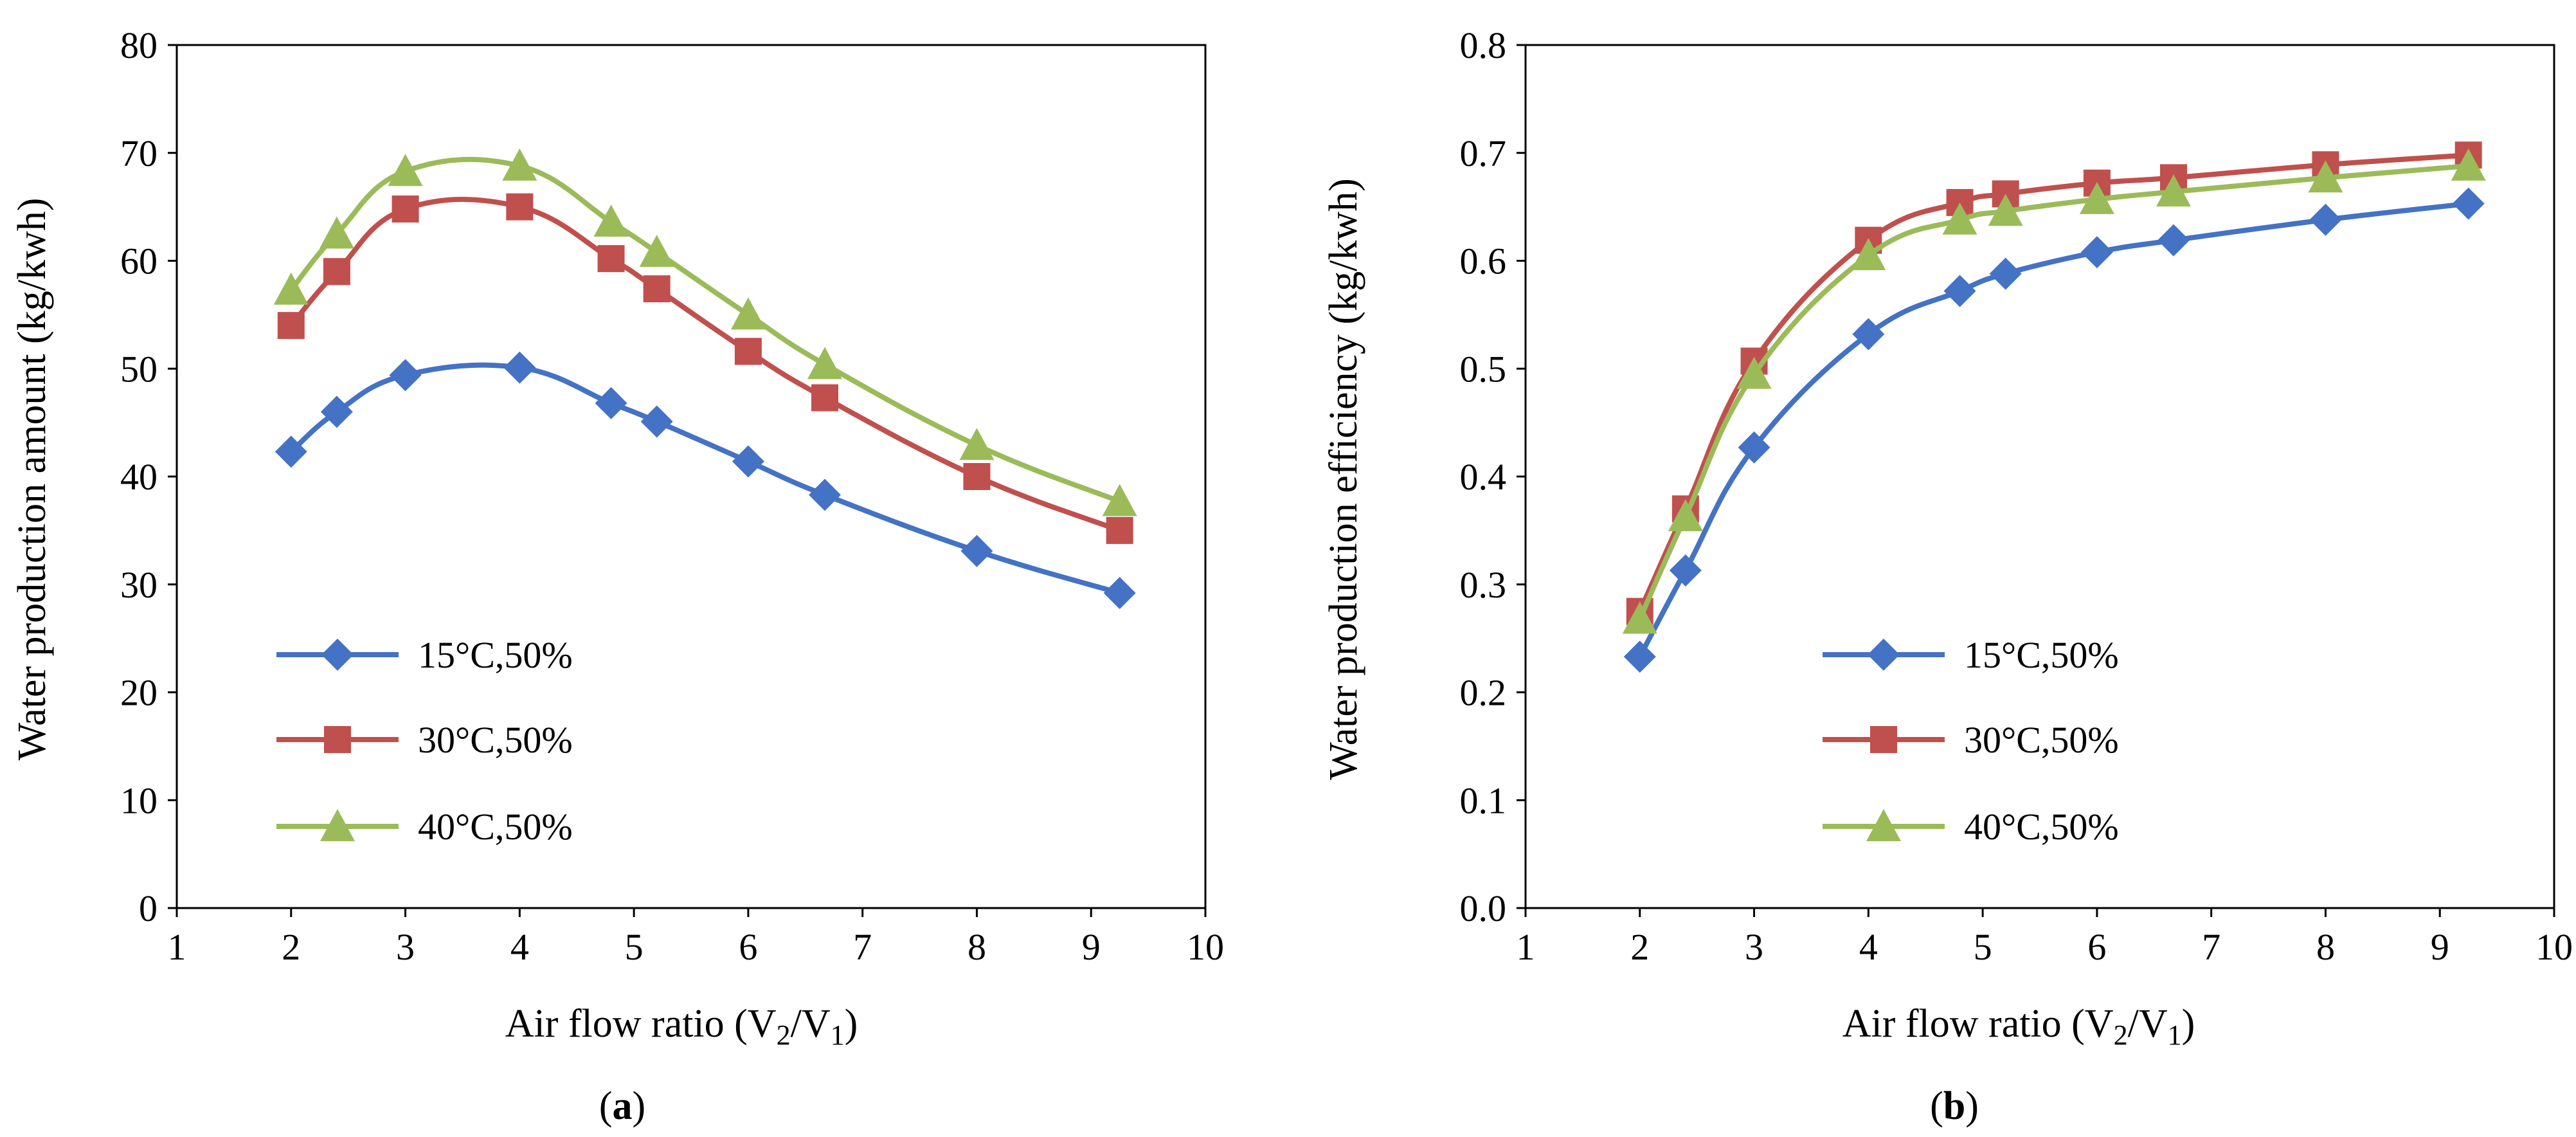 This screenshot has width=2576, height=1137. Describe the element at coordinates (1483, 153) in the screenshot. I see `y-tick-label: 0.7` at that location.